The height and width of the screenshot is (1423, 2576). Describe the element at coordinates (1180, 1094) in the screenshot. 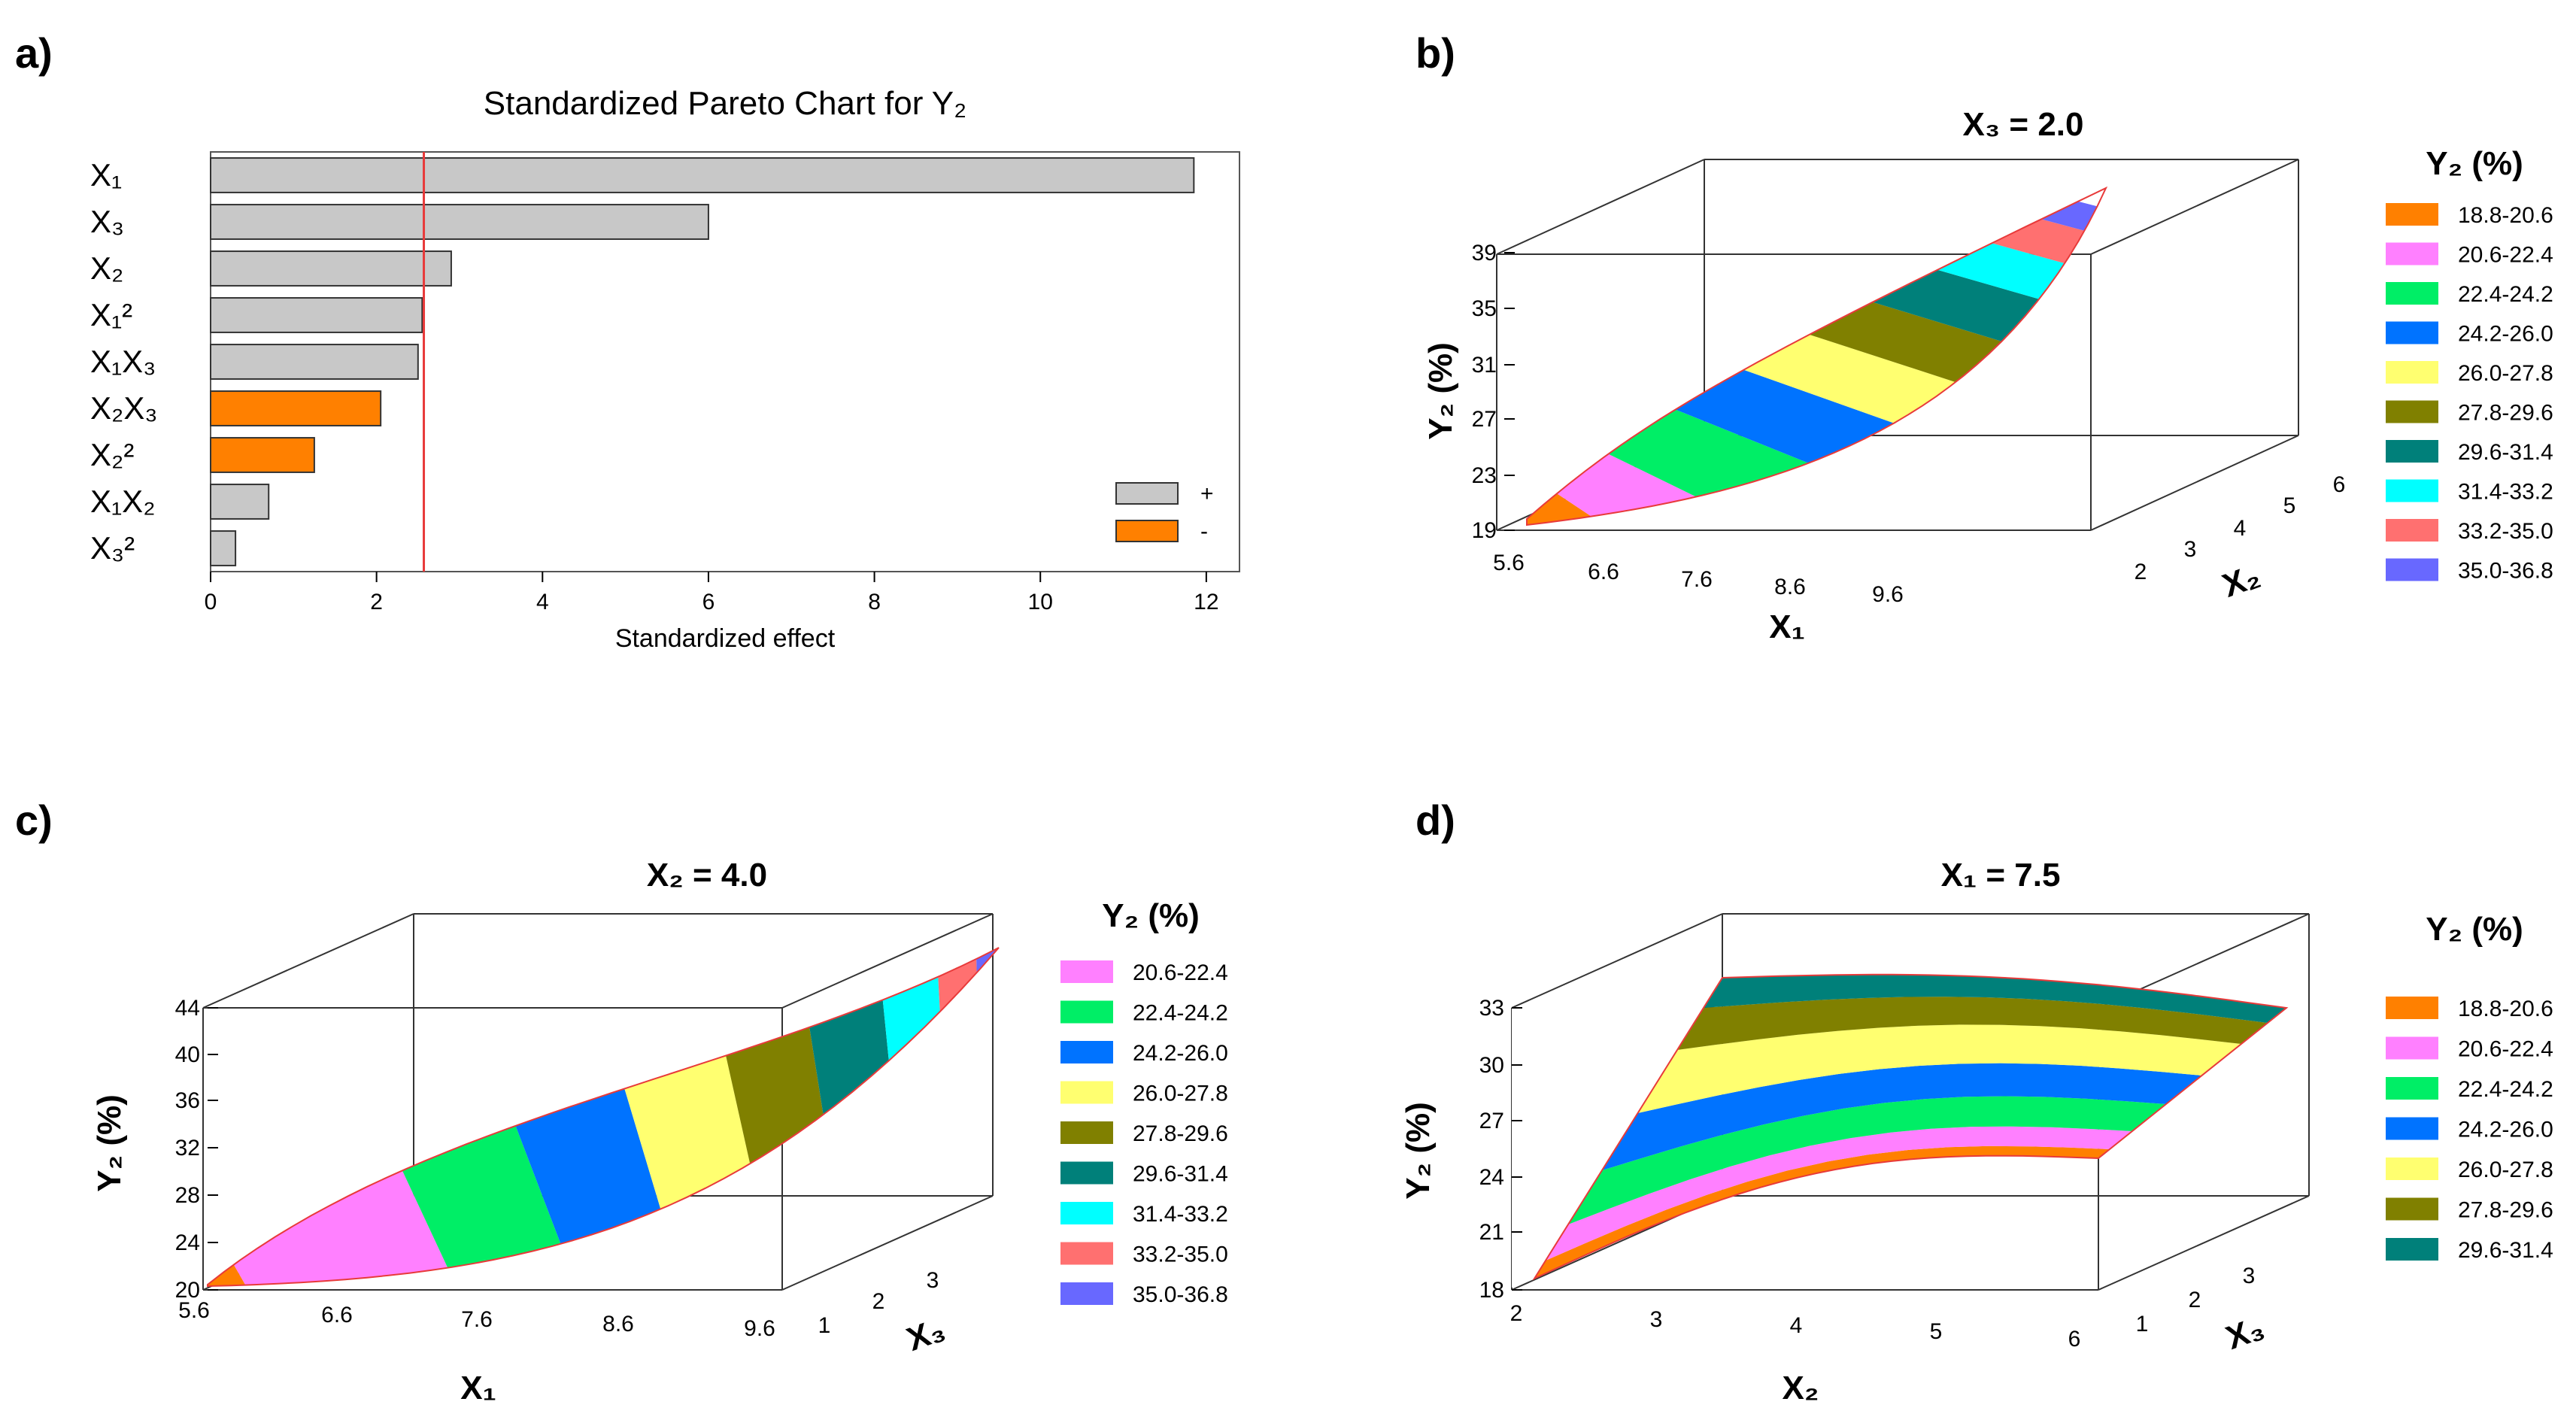

I see `legend-label-3: 26.0-27.8` at that location.